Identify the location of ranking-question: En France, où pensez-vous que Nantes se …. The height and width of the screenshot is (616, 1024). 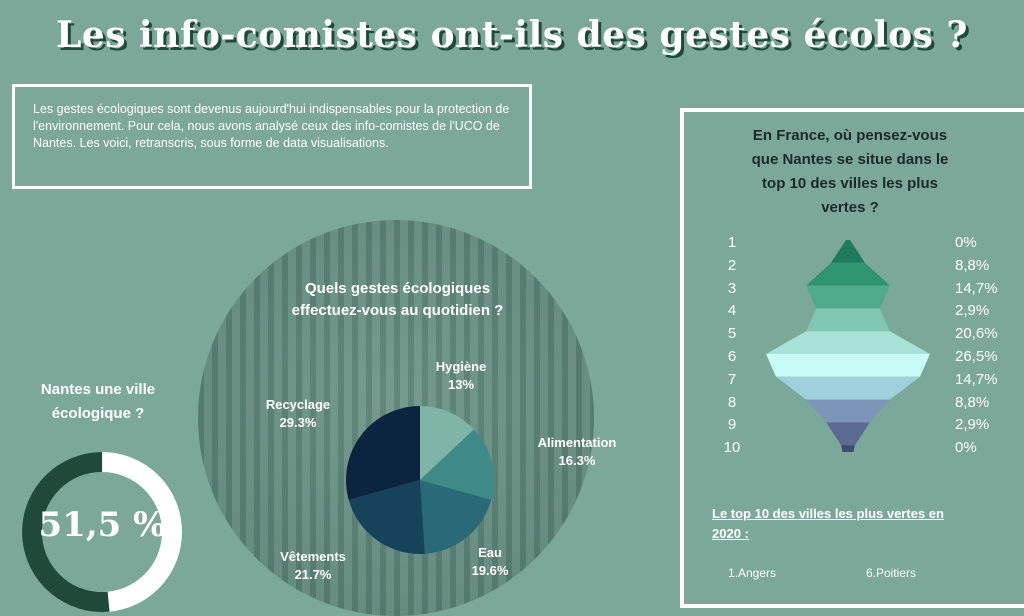
(850, 172).